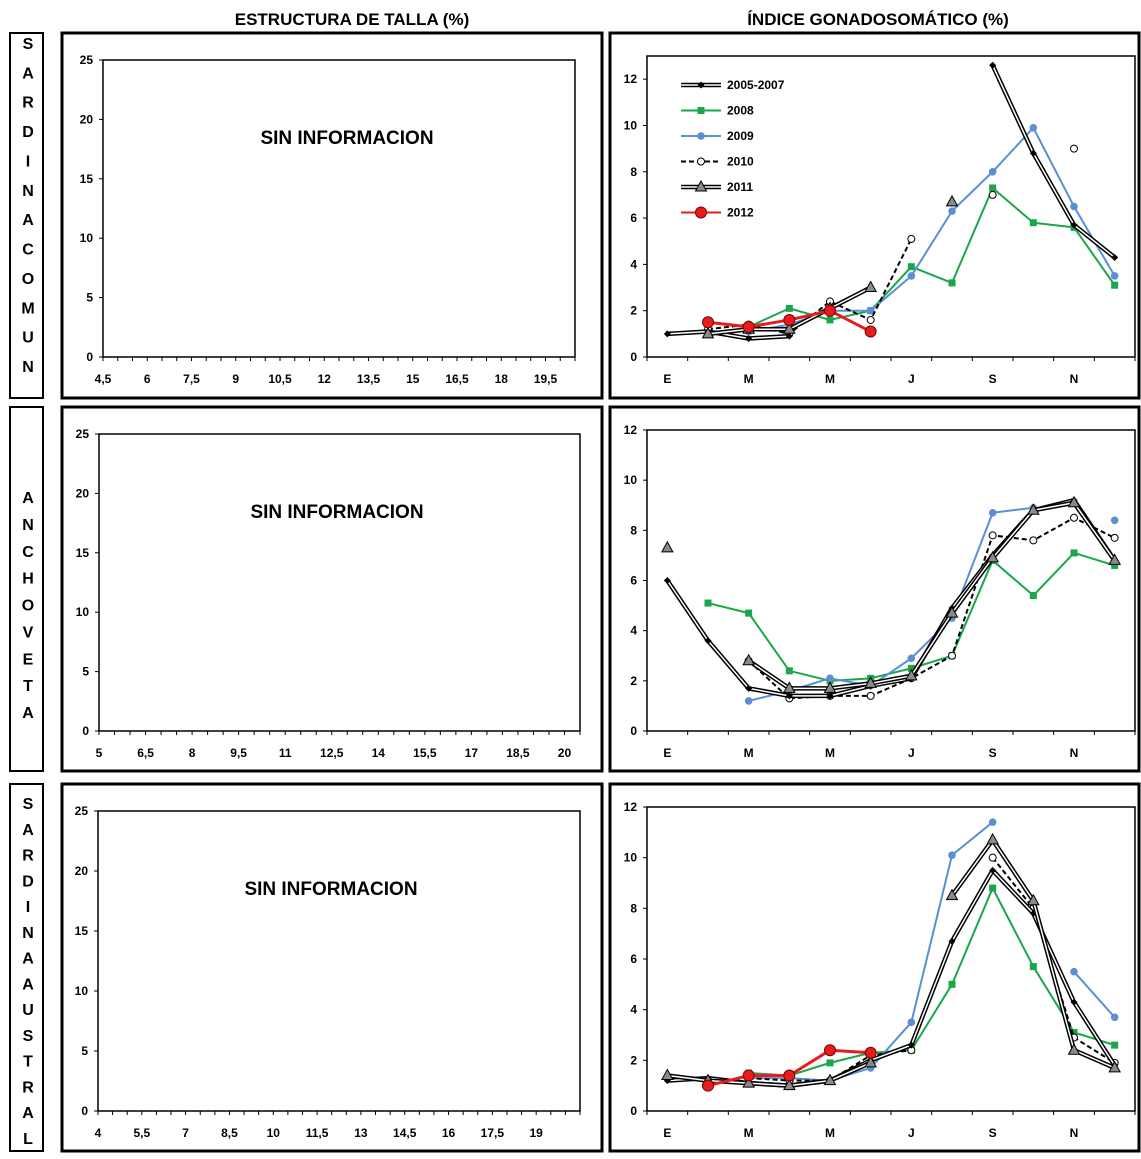 This screenshot has height=1159, width=1141. Describe the element at coordinates (317, 1133) in the screenshot. I see `x-tick-label: 11,5` at that location.